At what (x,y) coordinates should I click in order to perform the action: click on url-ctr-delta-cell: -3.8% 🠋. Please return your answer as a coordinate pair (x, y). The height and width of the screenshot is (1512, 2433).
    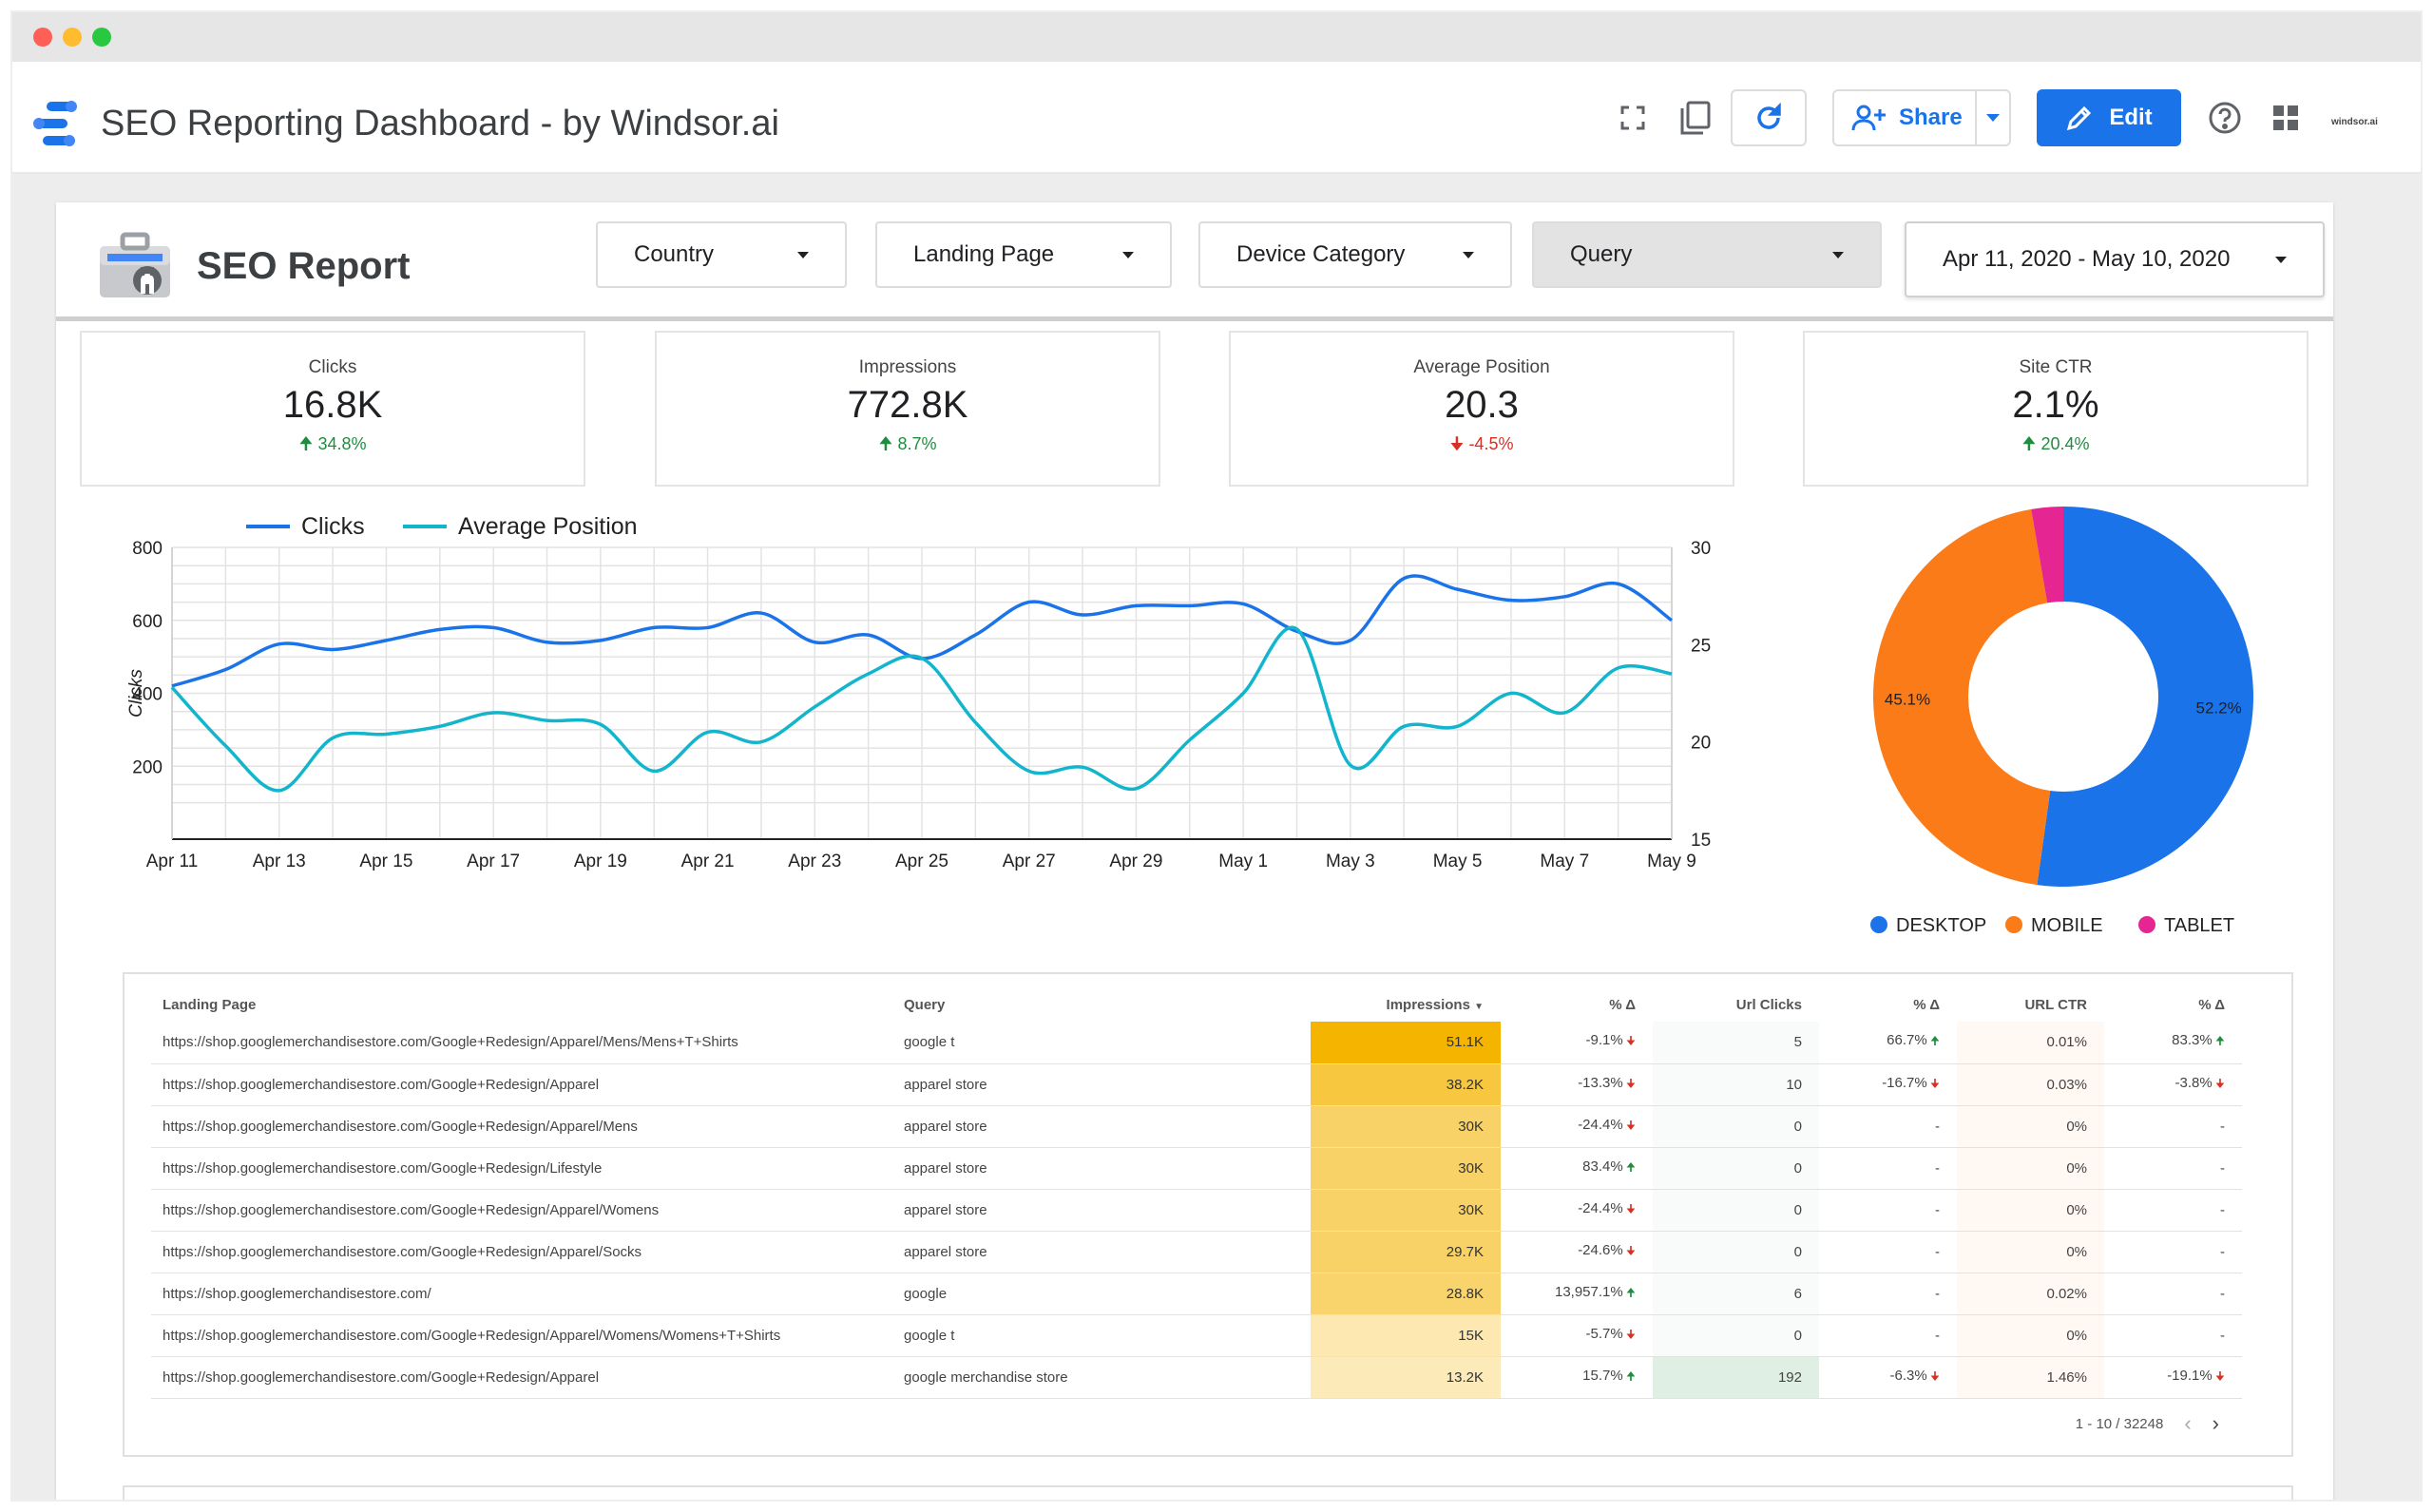
    Looking at the image, I should click on (2173, 1084).